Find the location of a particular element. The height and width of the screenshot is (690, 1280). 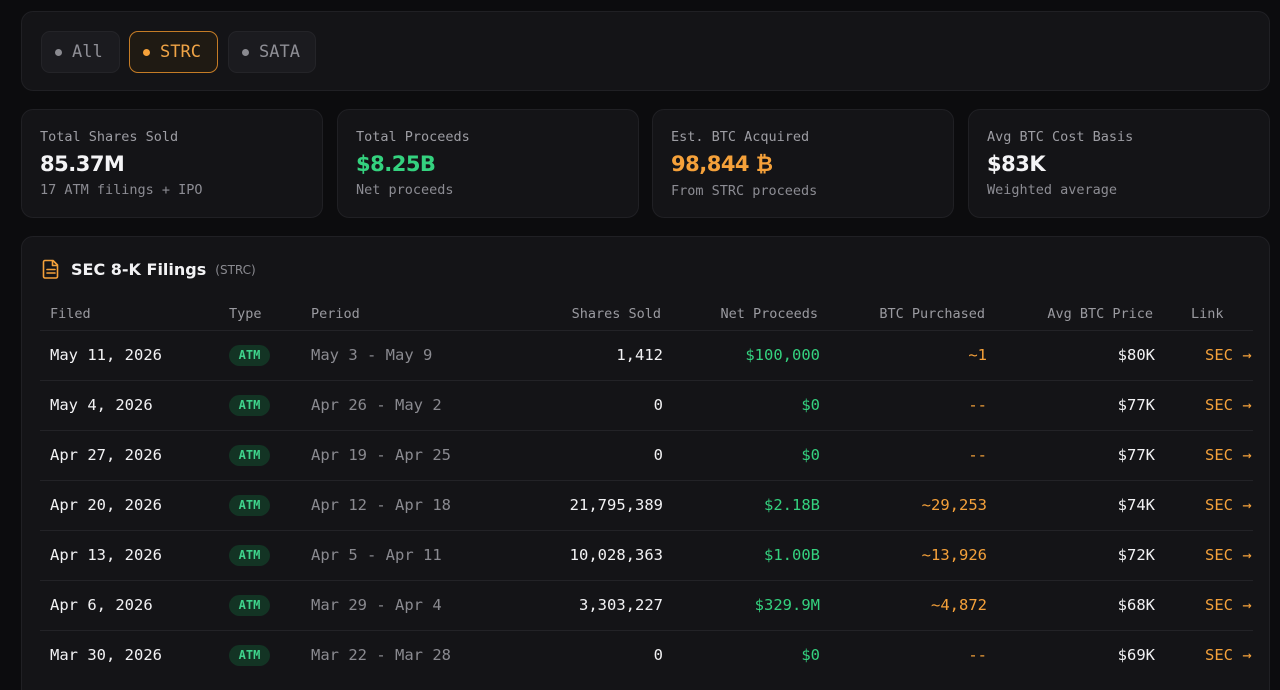

filter-all-button: All is located at coordinates (80, 52).